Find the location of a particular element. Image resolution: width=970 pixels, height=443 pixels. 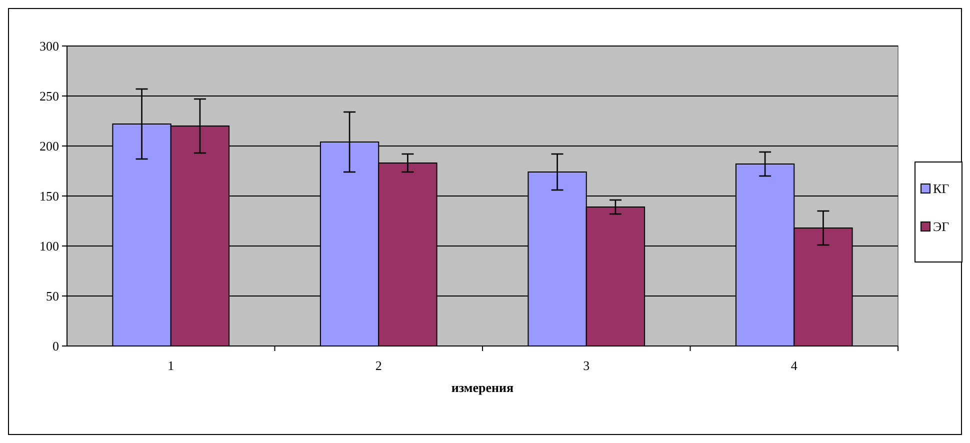

x-tick-label: 3 is located at coordinates (586, 365).